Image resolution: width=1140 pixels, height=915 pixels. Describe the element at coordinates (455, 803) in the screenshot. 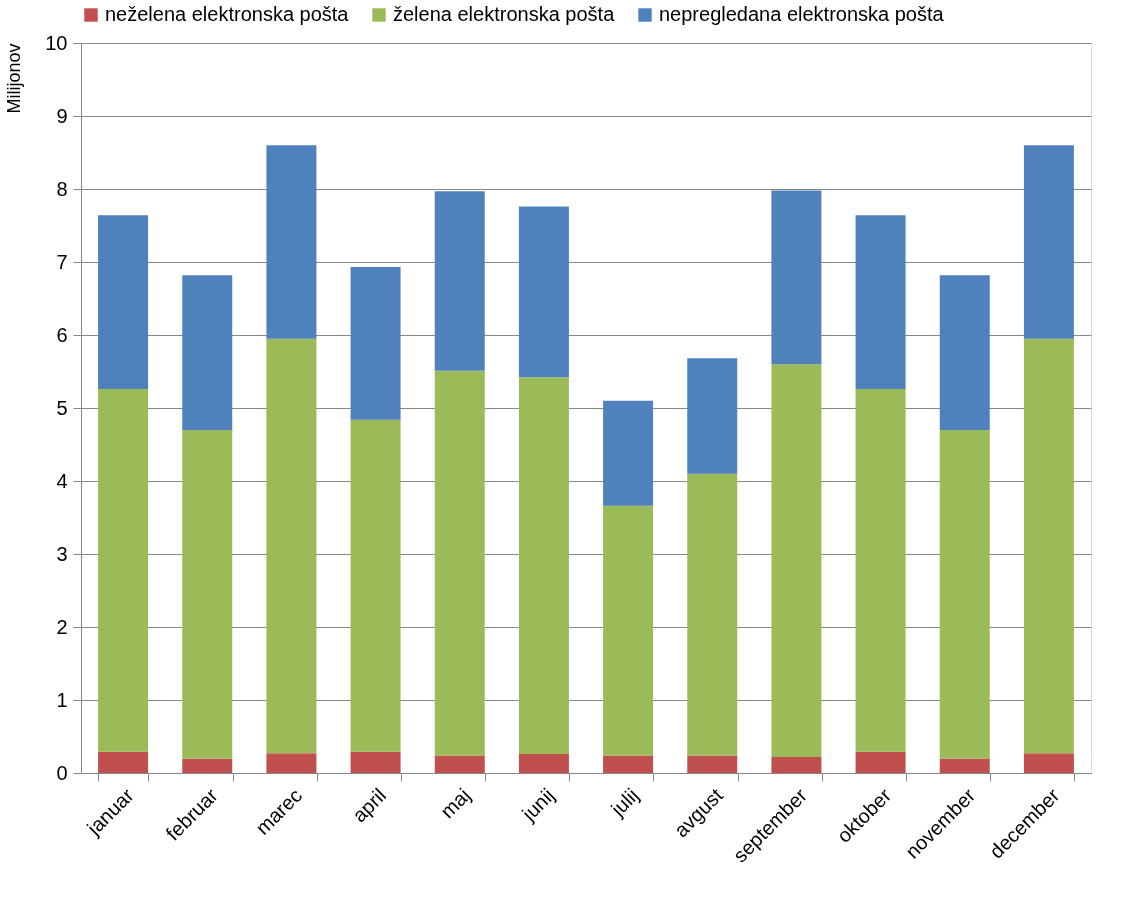

I see `x-tick-label: maj` at that location.